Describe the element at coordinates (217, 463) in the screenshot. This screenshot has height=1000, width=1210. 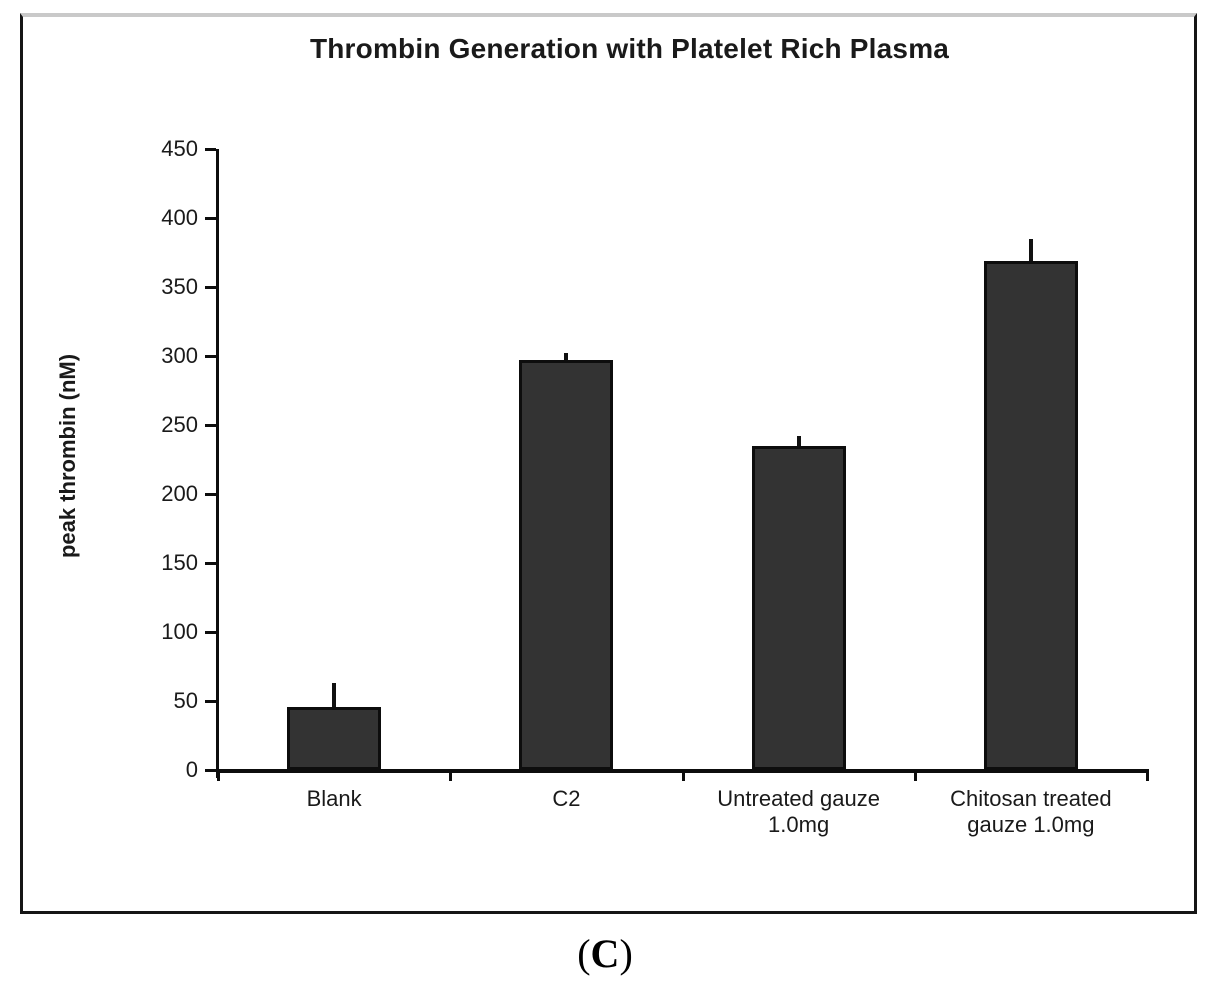
I see `y-axis-line` at that location.